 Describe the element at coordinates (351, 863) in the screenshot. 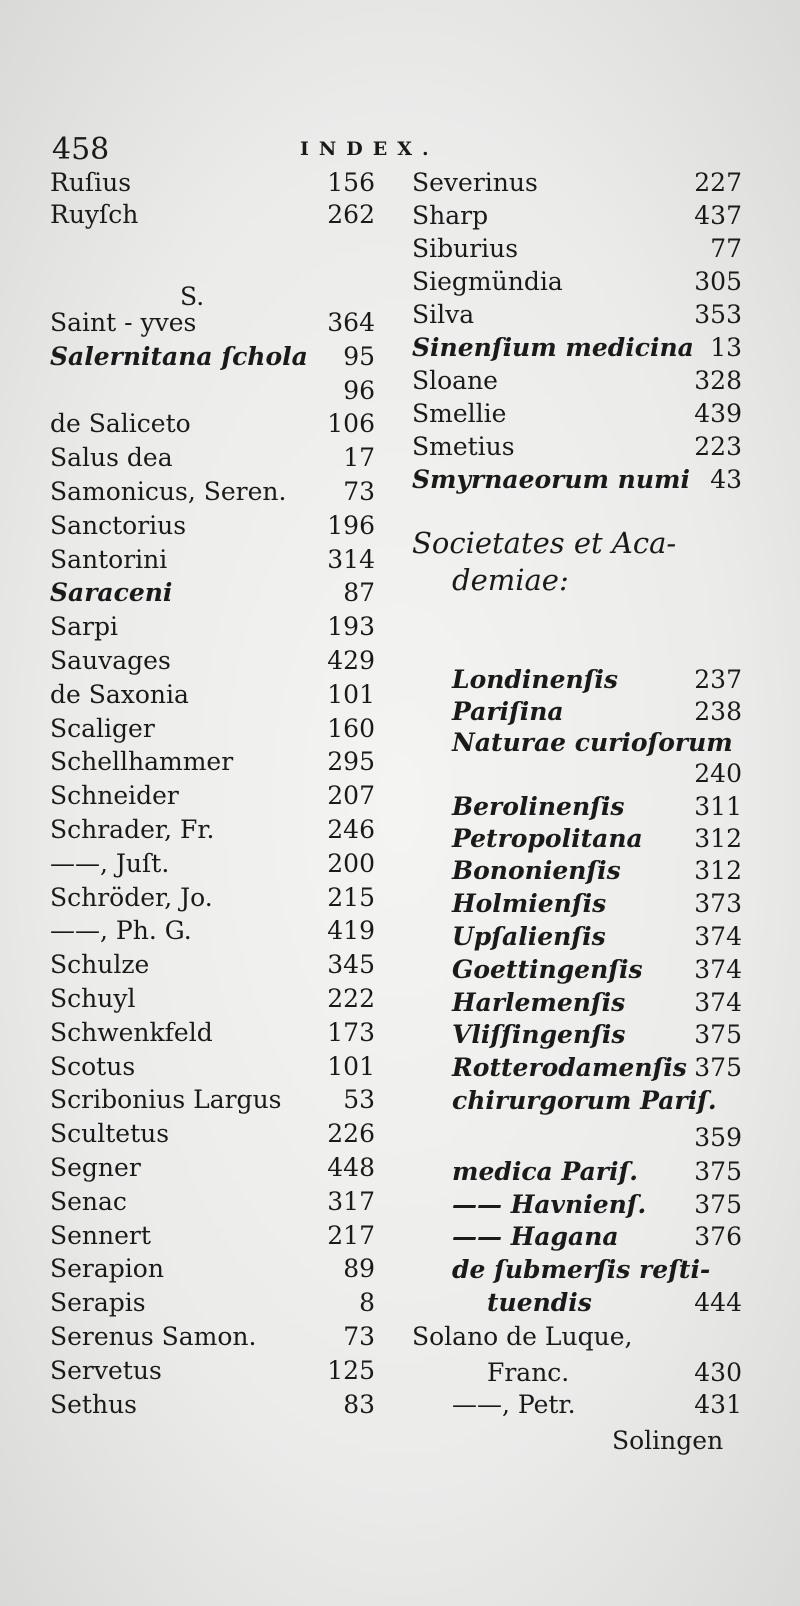

I see `entry-page: 200` at that location.